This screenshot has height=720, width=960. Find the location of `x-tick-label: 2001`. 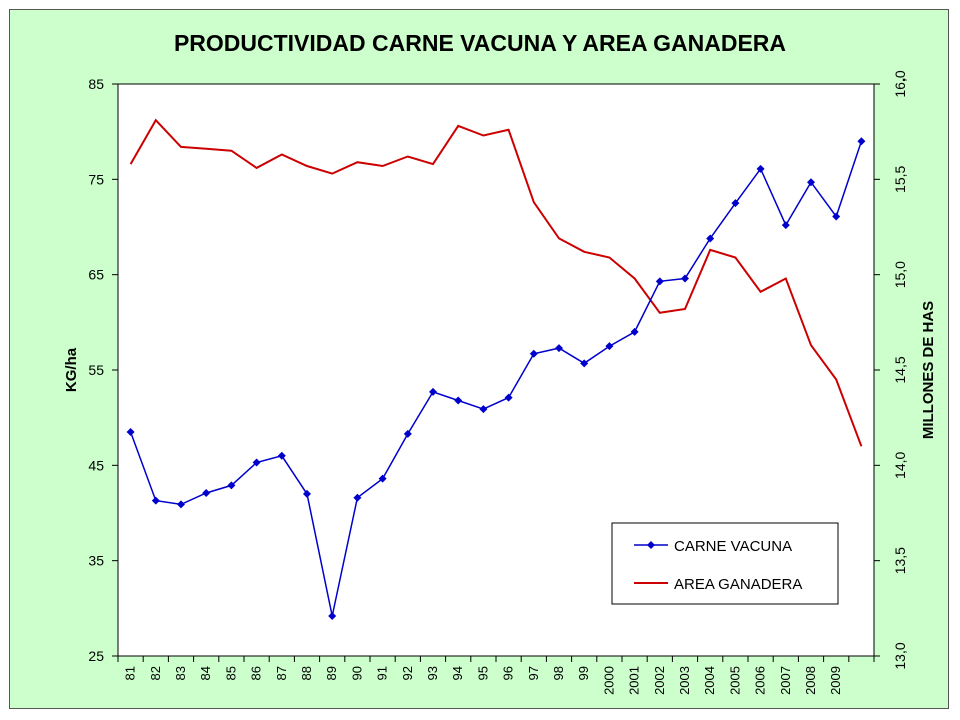

x-tick-label: 2001 is located at coordinates (634, 680).